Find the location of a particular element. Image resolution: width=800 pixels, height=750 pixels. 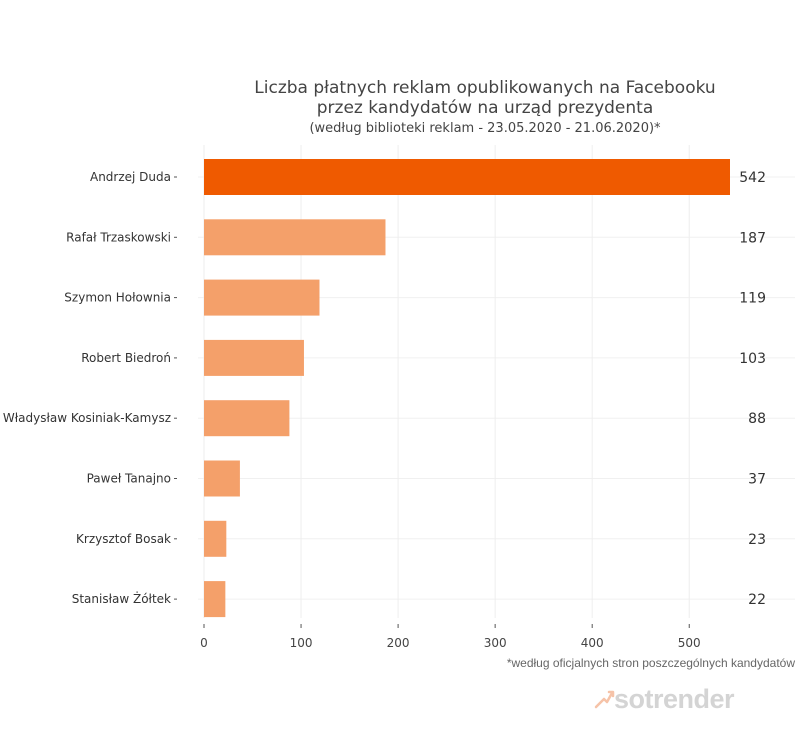

value-label: 23 is located at coordinates (757, 540).